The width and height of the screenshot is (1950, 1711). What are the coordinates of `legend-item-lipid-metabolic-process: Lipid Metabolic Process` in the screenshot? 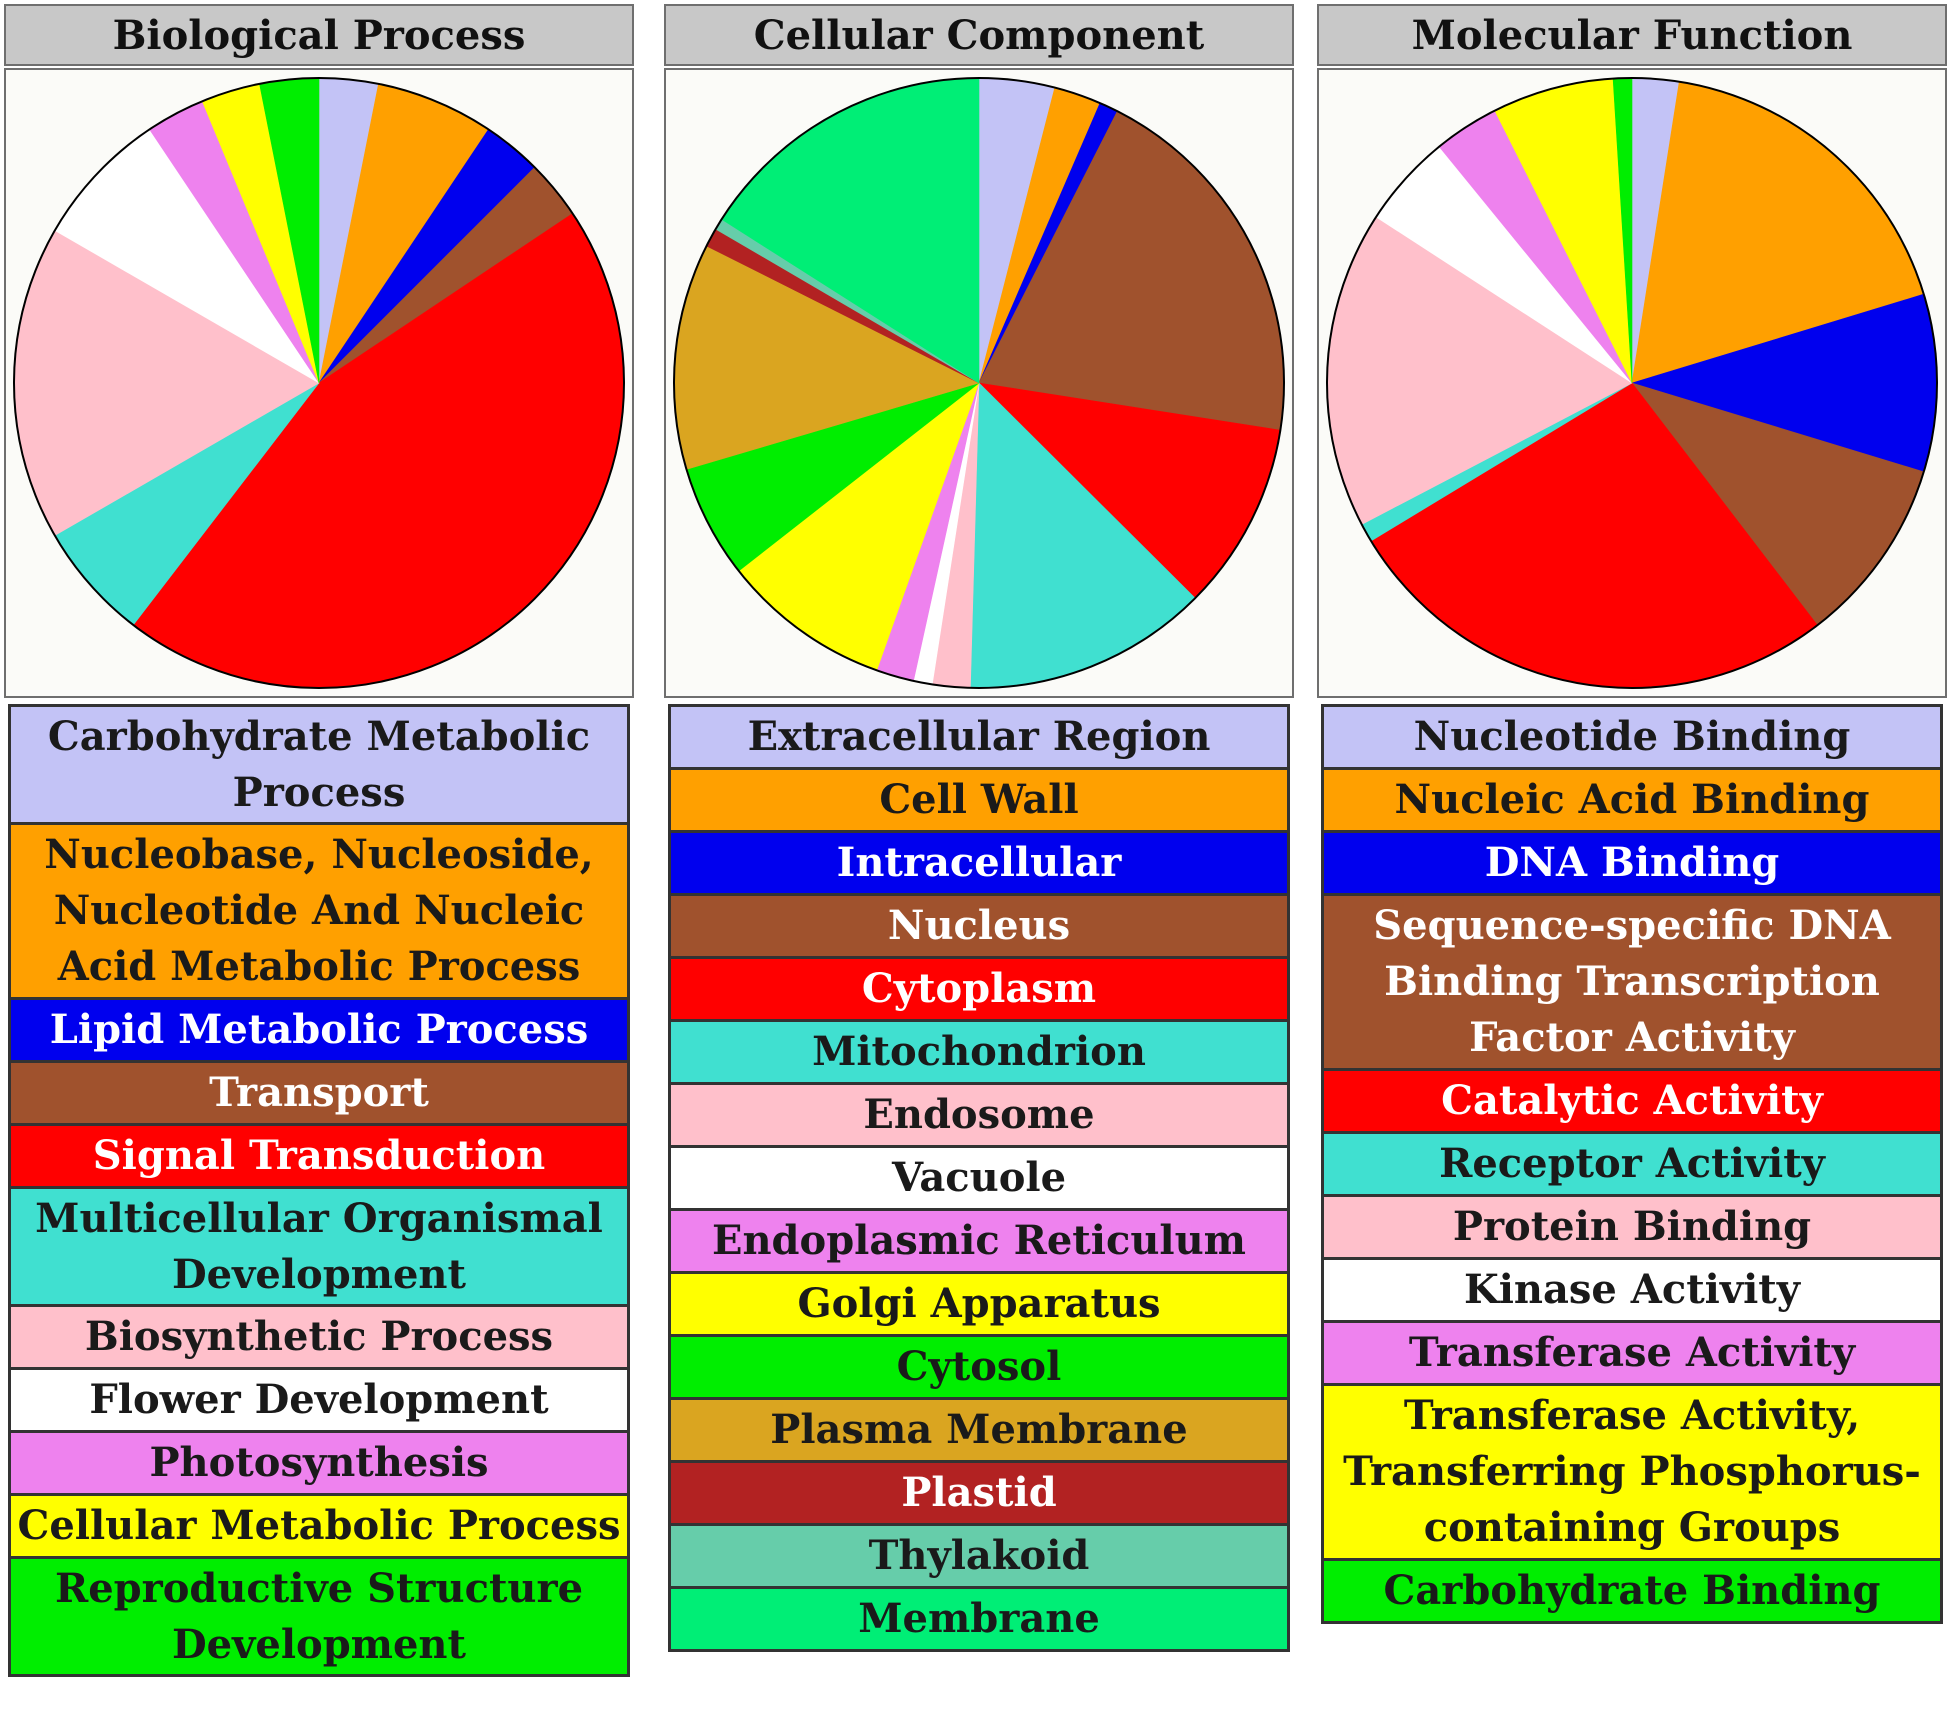 It's located at (319, 1030).